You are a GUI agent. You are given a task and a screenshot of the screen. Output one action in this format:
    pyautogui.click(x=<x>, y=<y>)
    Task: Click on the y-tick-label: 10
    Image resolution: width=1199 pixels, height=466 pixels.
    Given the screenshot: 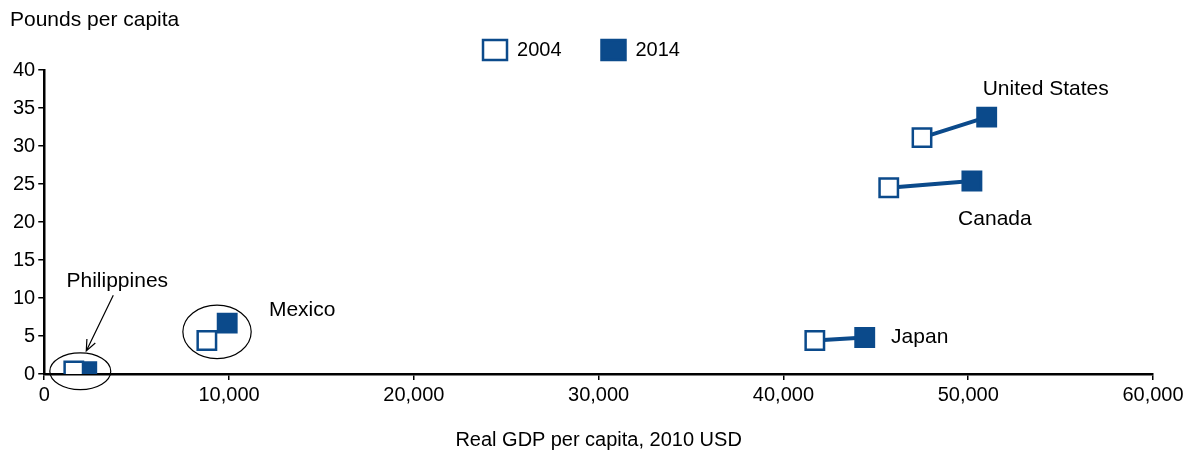 What is the action you would take?
    pyautogui.click(x=24, y=296)
    